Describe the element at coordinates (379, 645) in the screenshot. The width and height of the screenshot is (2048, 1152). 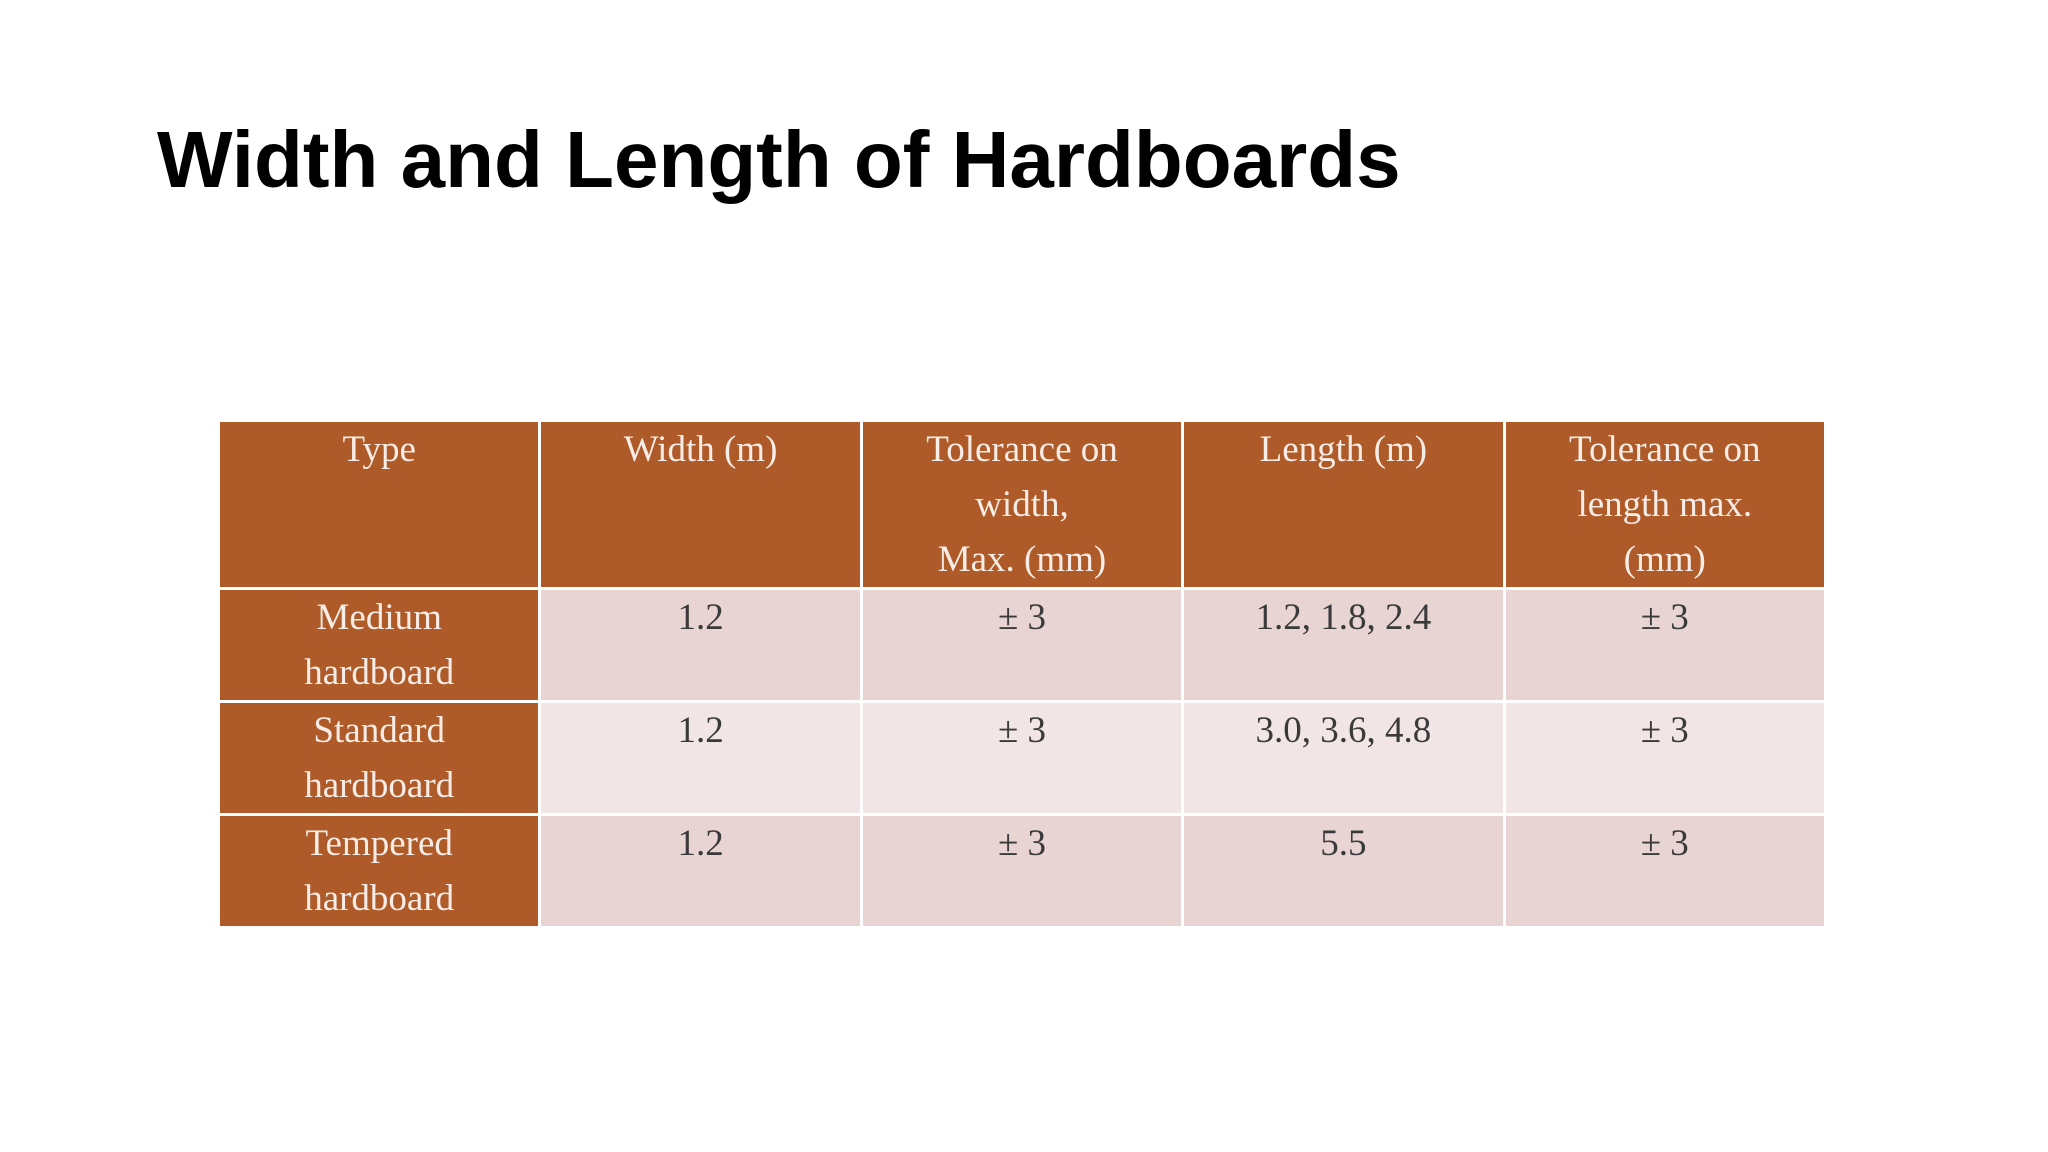
I see `row-type-cell: Medium hardboard` at that location.